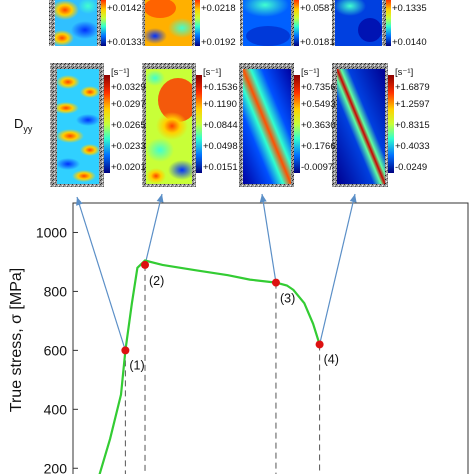 The height and width of the screenshot is (474, 474). I want to click on y-tick-label: 400, so click(56, 409).